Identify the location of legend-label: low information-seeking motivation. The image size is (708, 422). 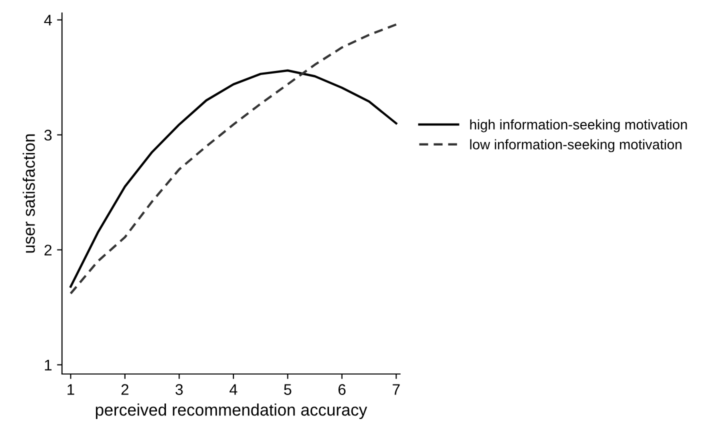
(576, 145).